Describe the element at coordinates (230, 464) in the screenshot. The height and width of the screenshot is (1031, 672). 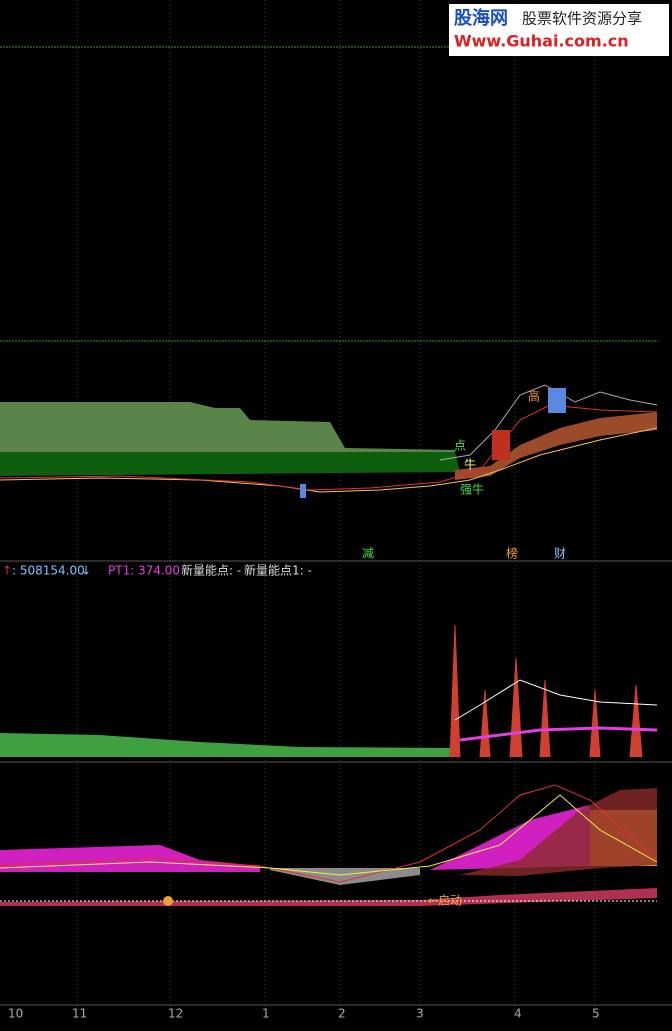
I see `cloud-area` at that location.